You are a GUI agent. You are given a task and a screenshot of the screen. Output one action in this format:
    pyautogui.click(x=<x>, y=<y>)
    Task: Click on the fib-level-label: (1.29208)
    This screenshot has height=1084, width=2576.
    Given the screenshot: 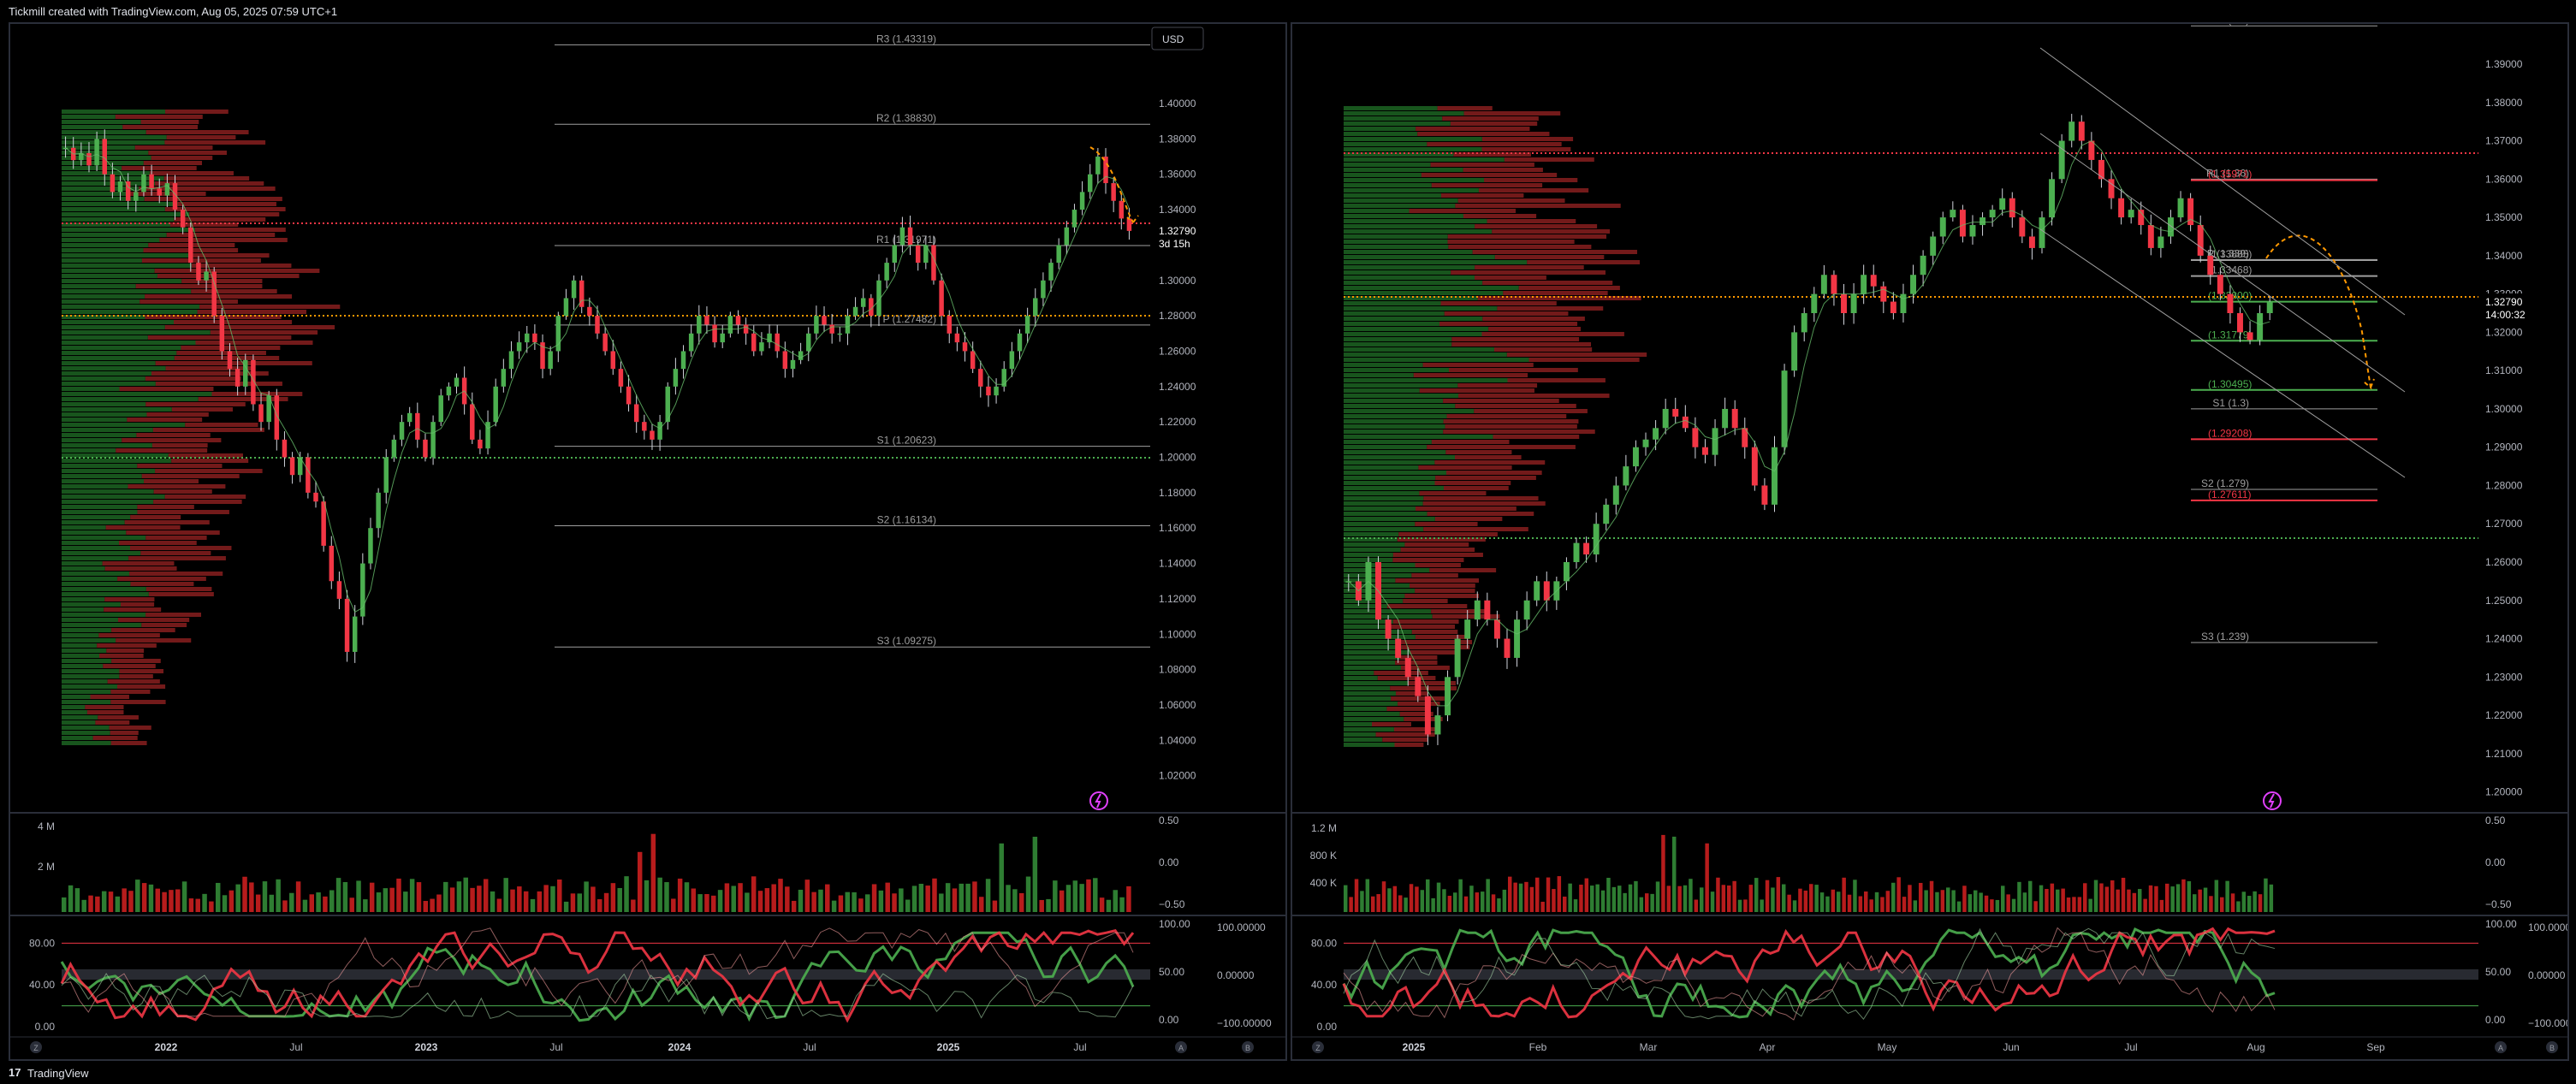 What is the action you would take?
    pyautogui.click(x=2230, y=433)
    